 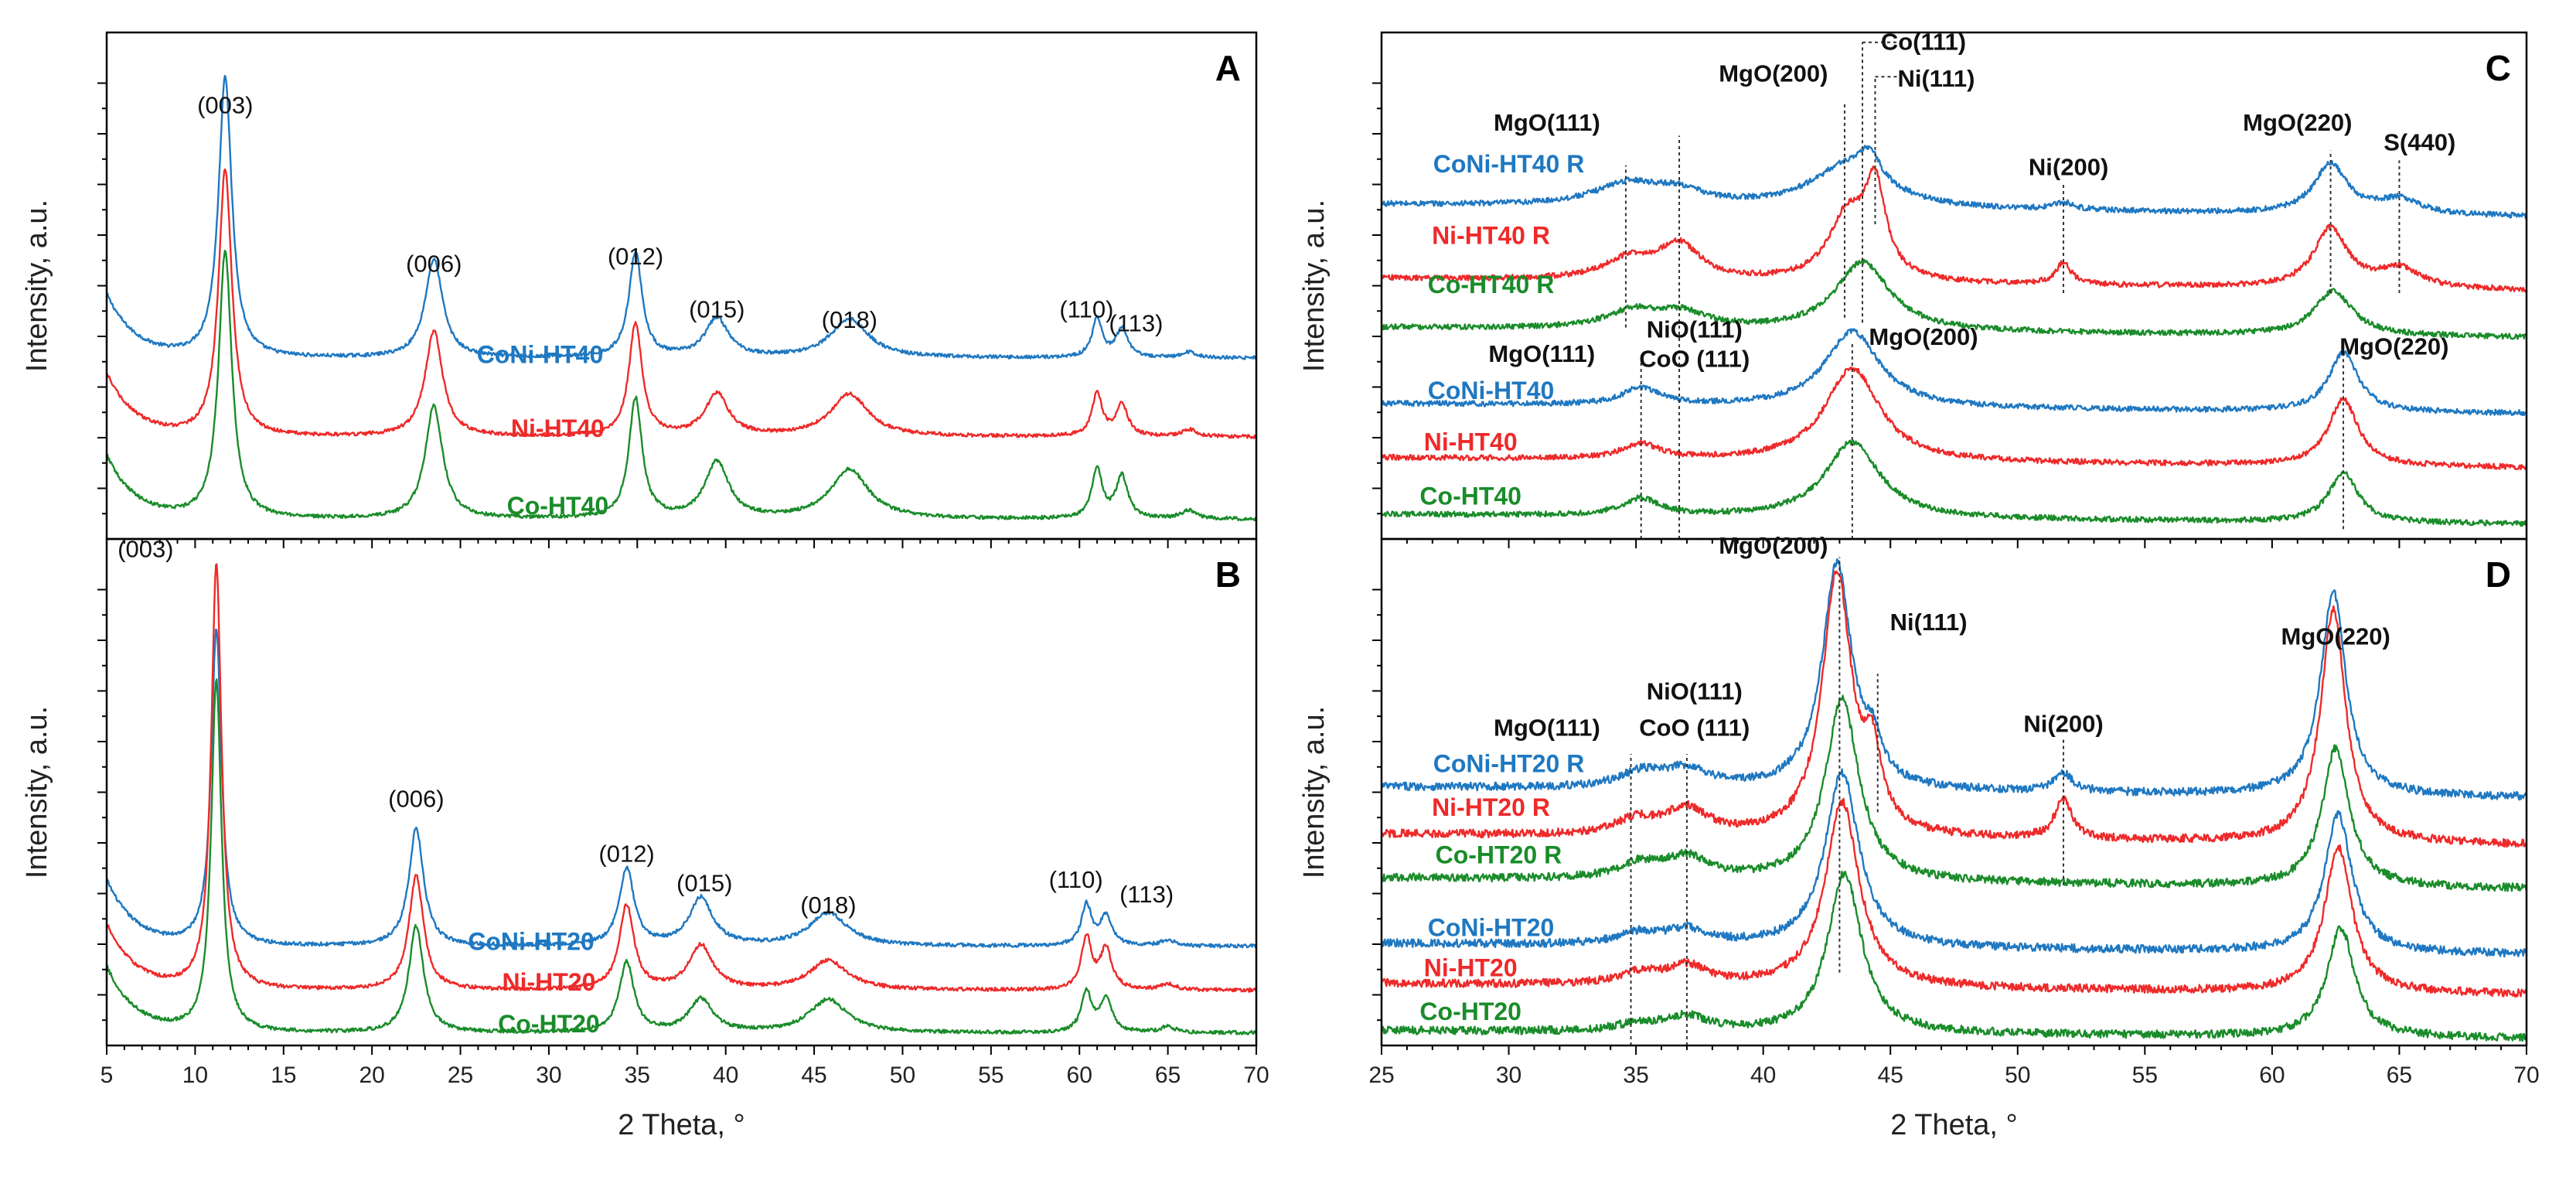 What do you see at coordinates (1936, 78) in the screenshot?
I see `peak-label: Ni(111)` at bounding box center [1936, 78].